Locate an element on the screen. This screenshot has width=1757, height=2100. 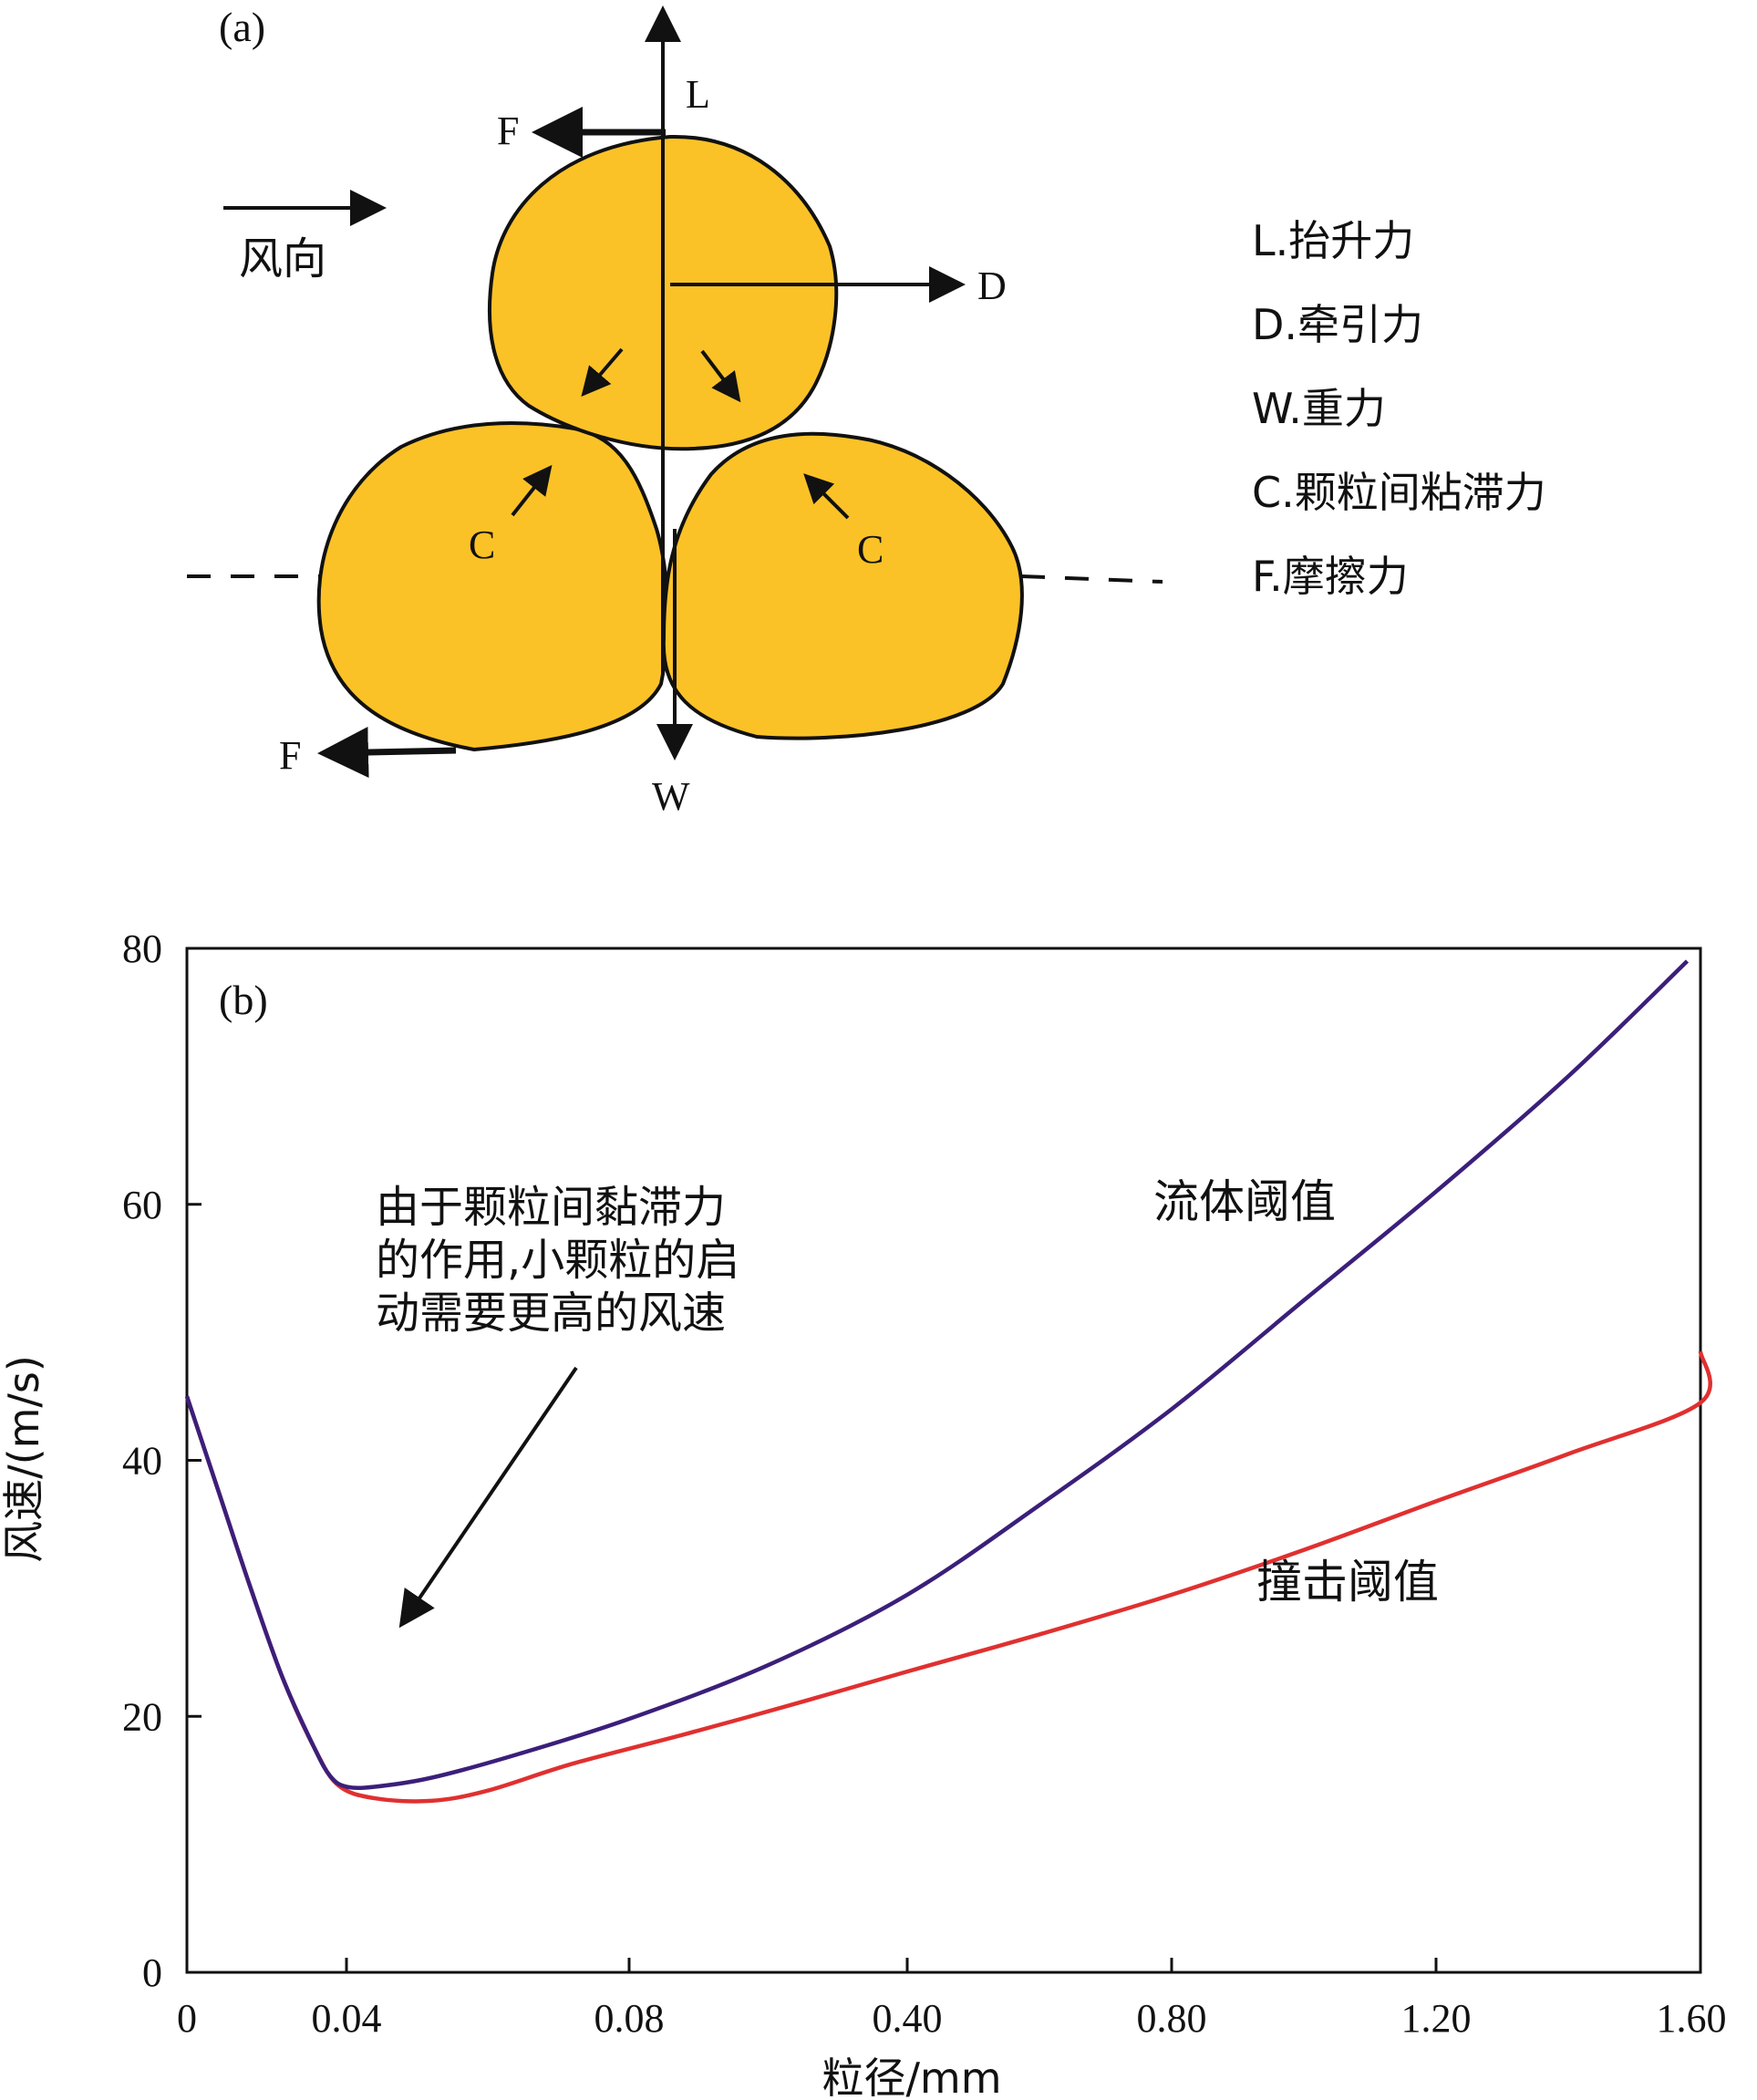
y-tick-label: 0 is located at coordinates (152, 1973).